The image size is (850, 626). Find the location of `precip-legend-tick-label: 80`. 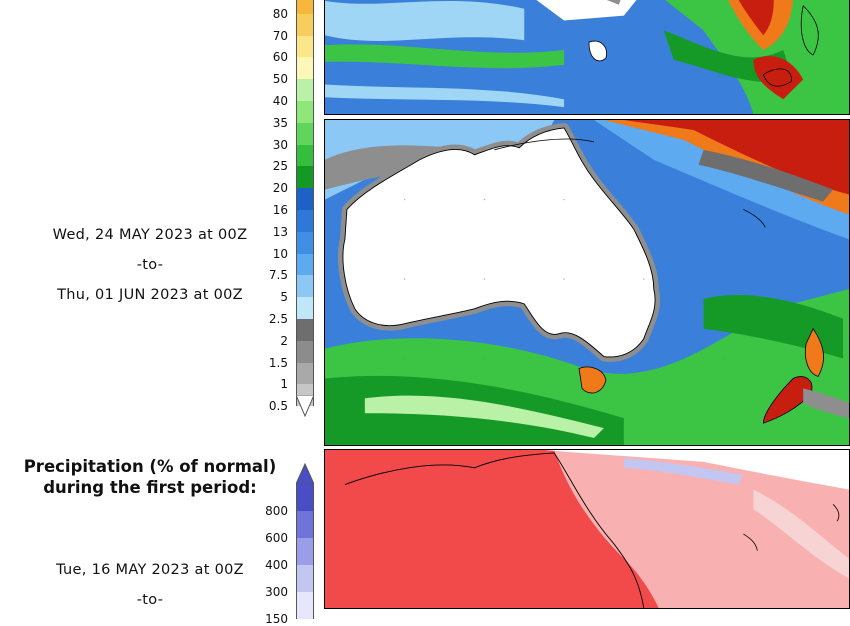

precip-legend-tick-label: 80 is located at coordinates (280, 13).